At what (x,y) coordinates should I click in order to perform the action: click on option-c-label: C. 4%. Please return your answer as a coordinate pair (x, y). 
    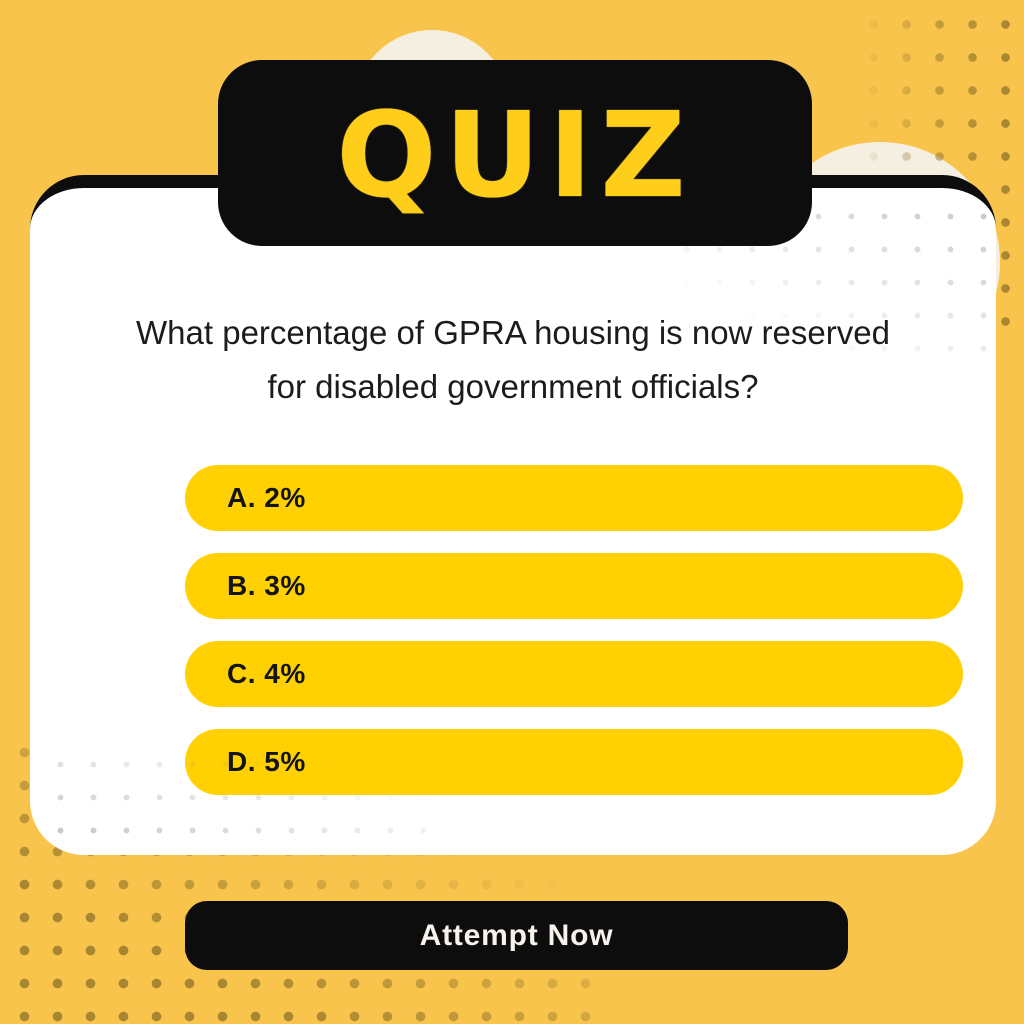
    Looking at the image, I should click on (266, 673).